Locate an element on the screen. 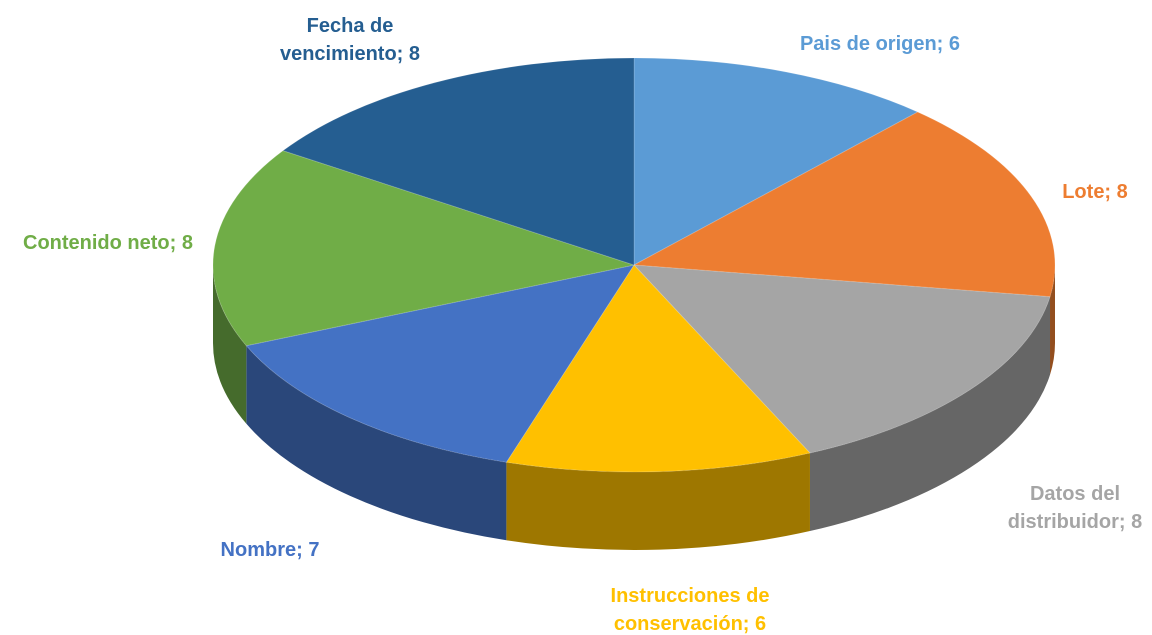  data-label: Nombre; 7 is located at coordinates (270, 550).